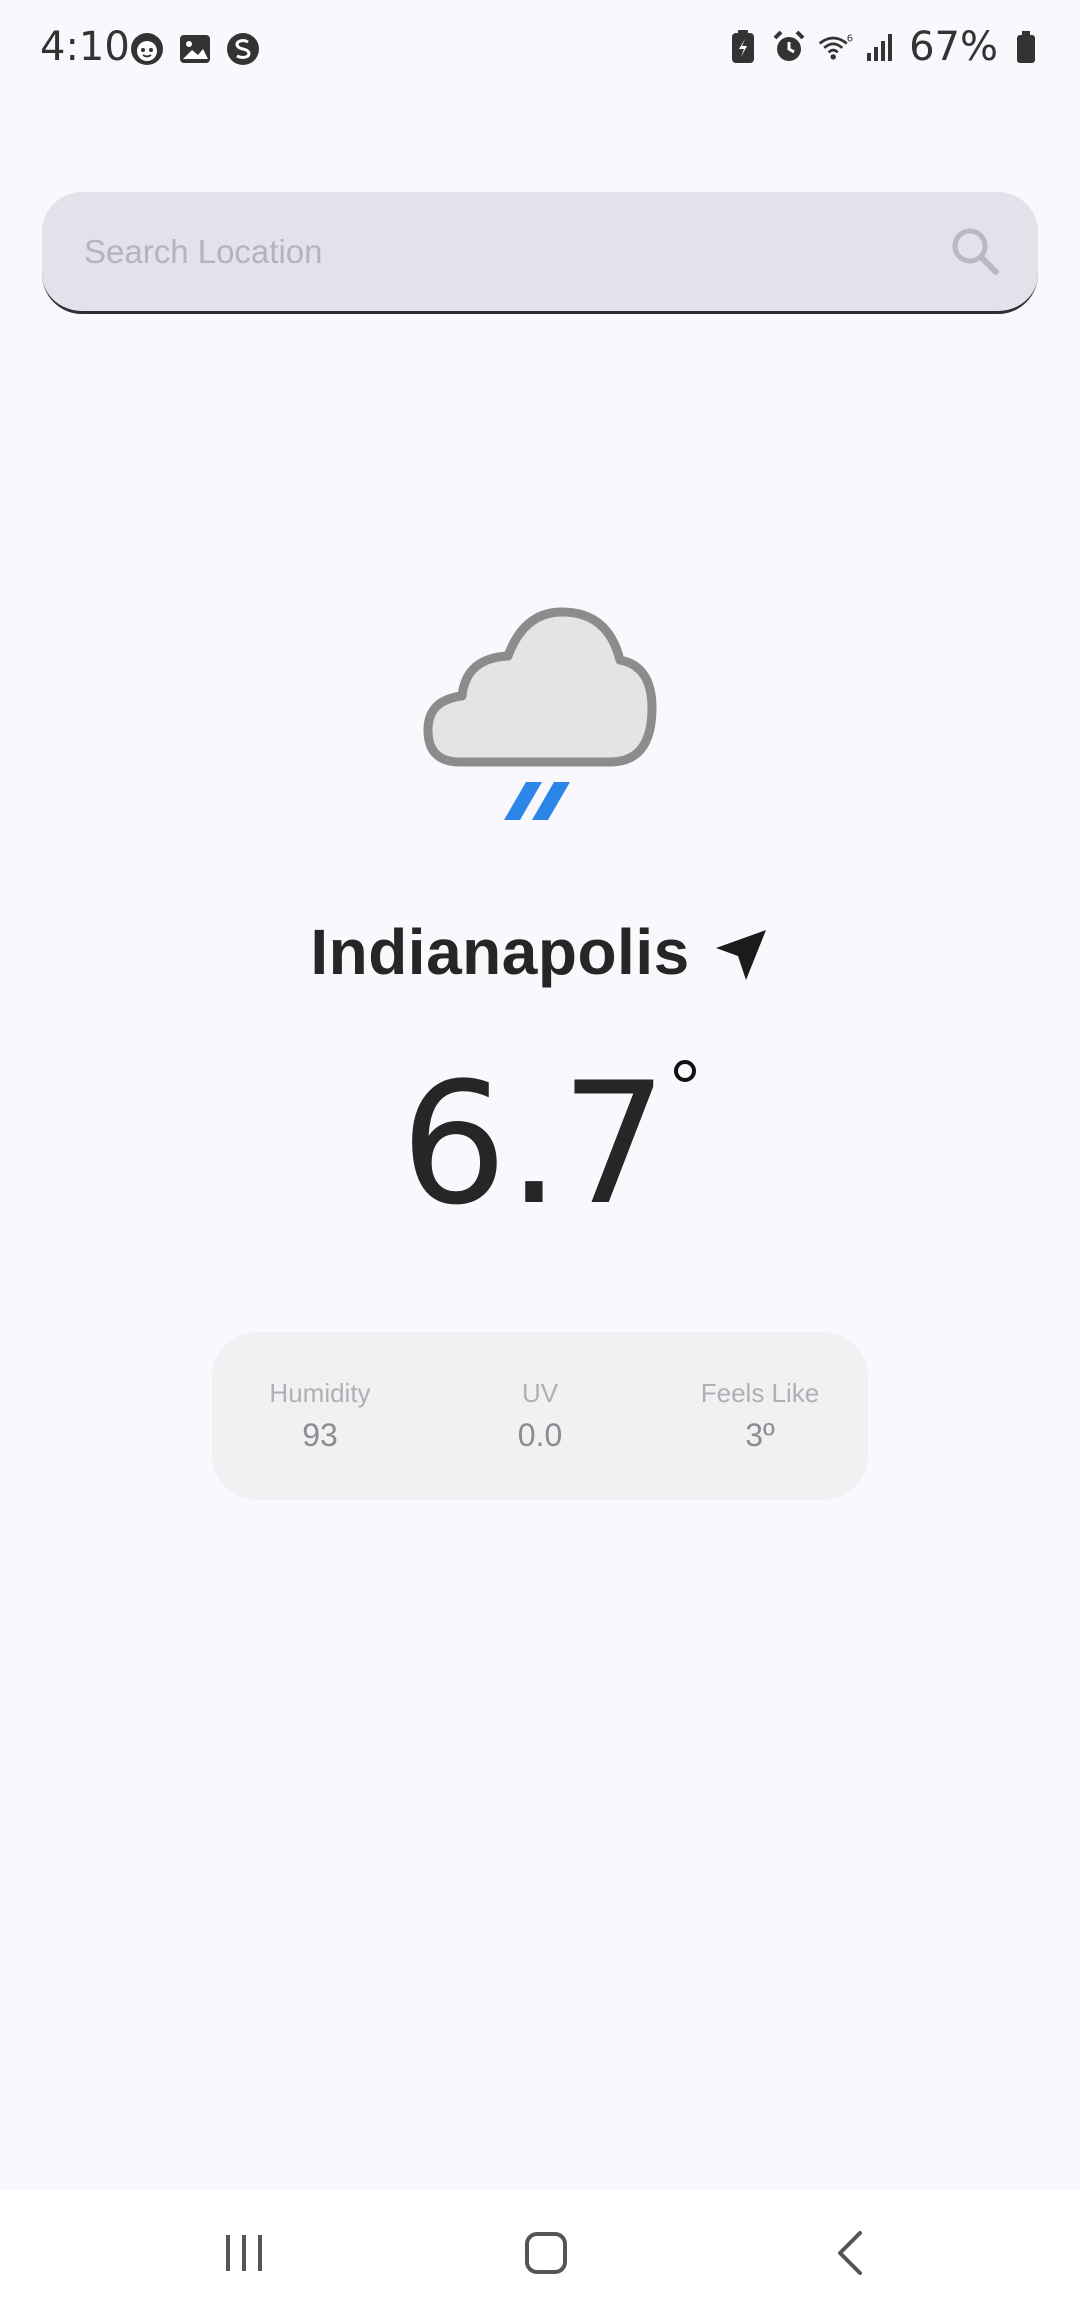 Image resolution: width=1080 pixels, height=2316 pixels. I want to click on temperature-row: 6.7, so click(540, 1144).